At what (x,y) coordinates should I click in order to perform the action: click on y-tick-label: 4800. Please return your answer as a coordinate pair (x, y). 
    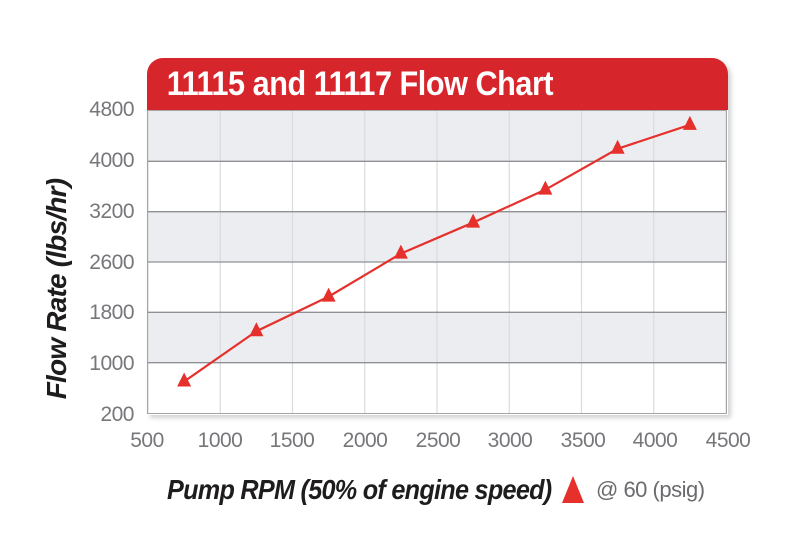
    Looking at the image, I should click on (111, 109).